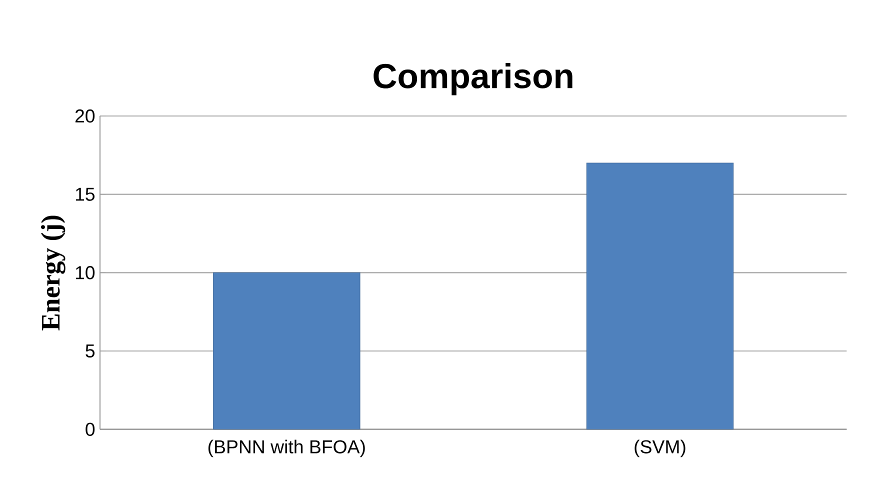  I want to click on y-tick-label: 0, so click(90, 429).